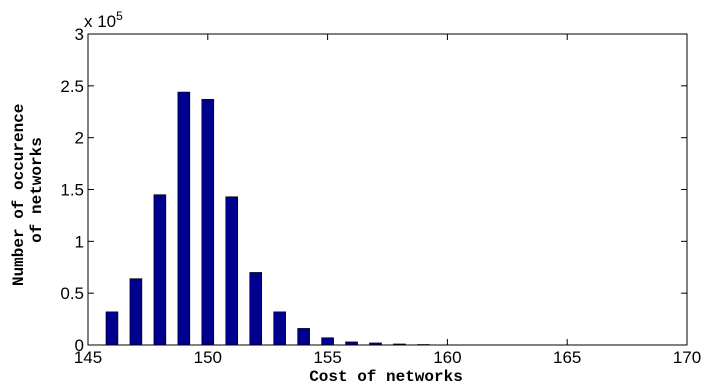 The image size is (712, 386). I want to click on y-axis-label-line-1: Number of occurence, so click(19, 195).